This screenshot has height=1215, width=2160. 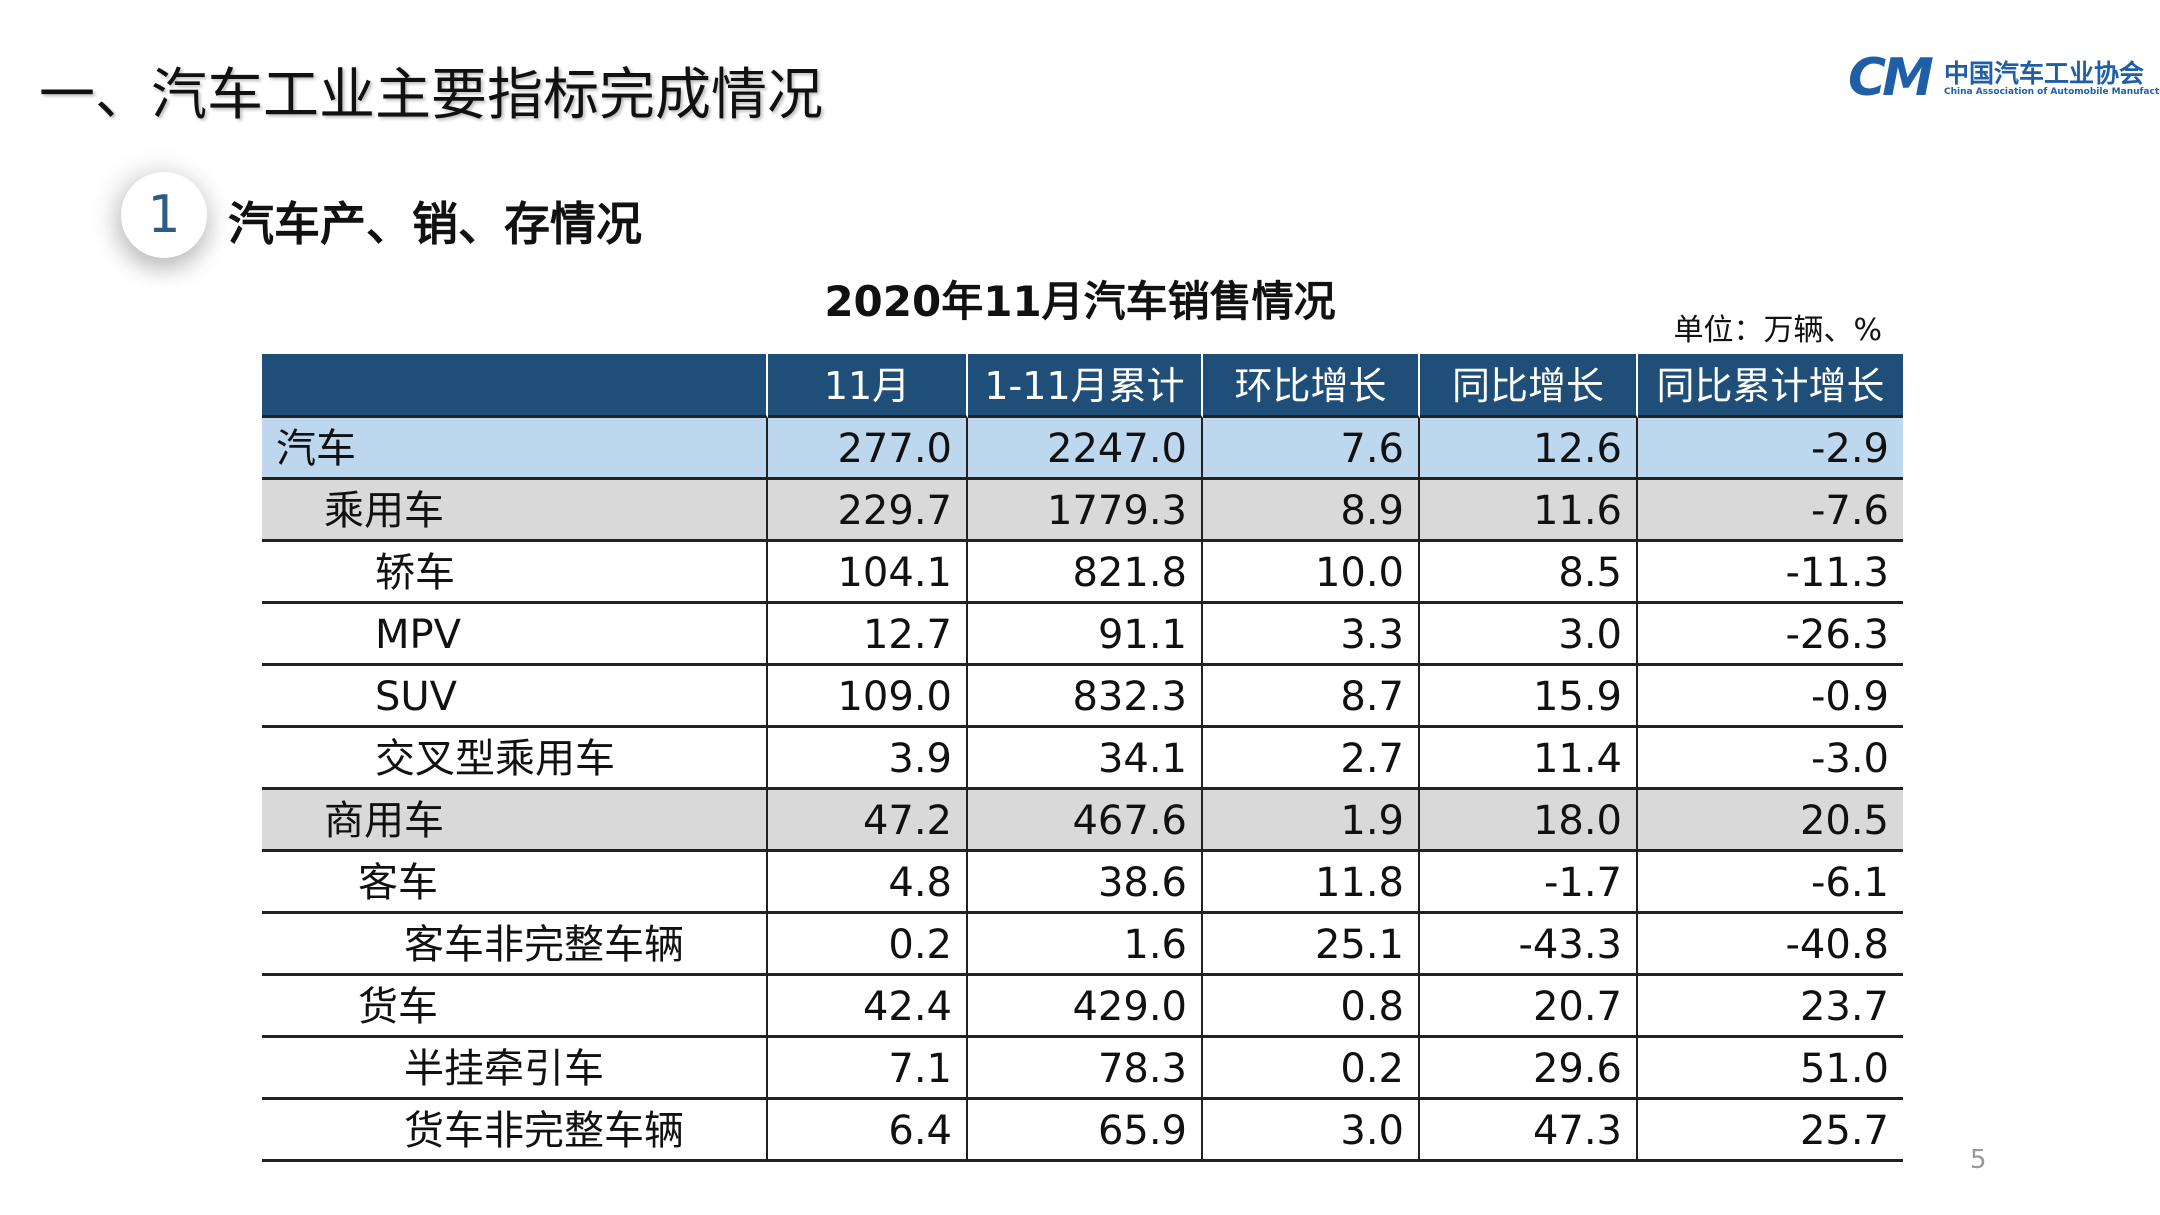 What do you see at coordinates (1085, 1069) in the screenshot?
I see `table-cell: 78.3` at bounding box center [1085, 1069].